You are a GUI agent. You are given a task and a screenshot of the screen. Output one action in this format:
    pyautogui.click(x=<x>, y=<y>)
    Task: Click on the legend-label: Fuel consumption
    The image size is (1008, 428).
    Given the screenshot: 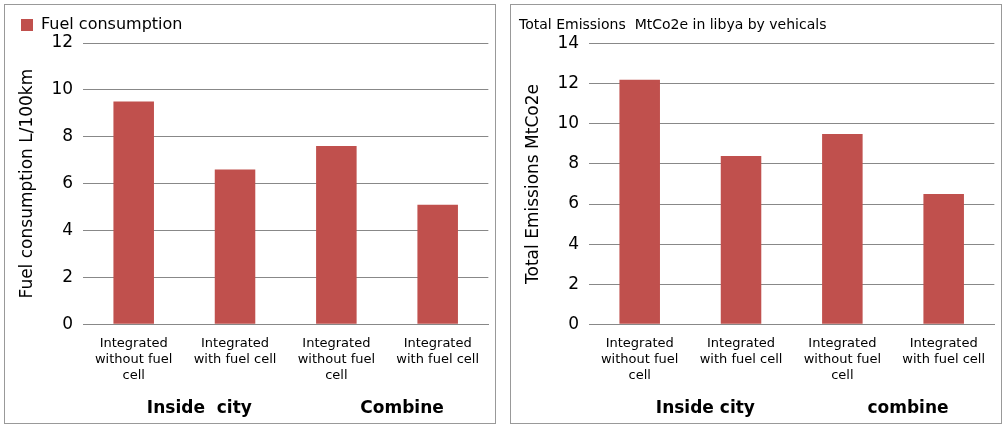 What is the action you would take?
    pyautogui.click(x=112, y=24)
    